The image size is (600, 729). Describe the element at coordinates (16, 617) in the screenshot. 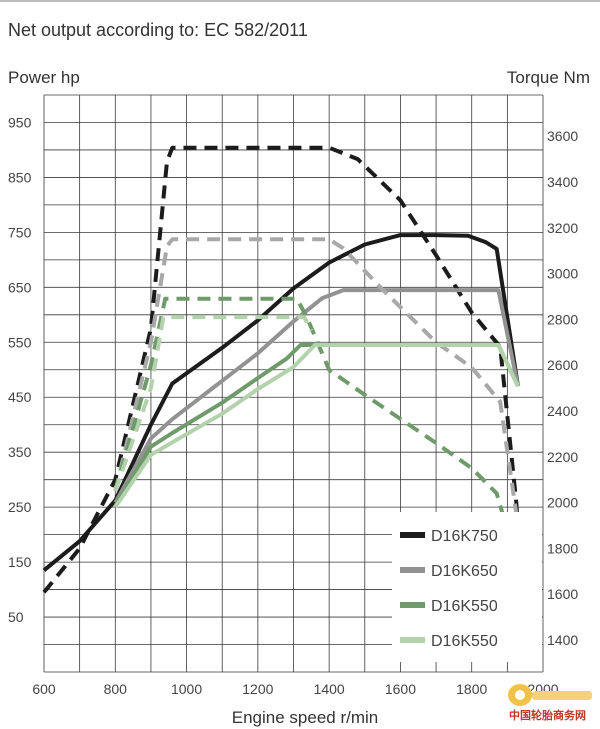

I see `y-left-tick-label: 50` at that location.